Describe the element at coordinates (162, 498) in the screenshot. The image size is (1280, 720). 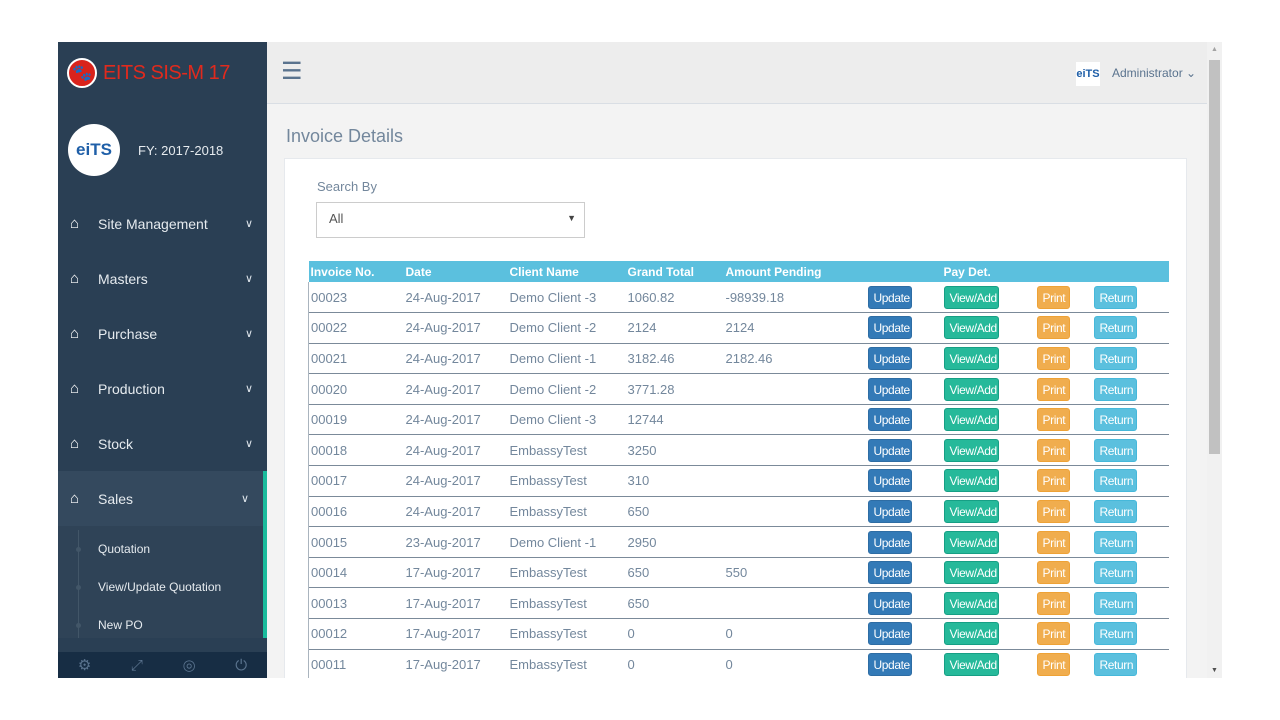
I see `sidebar-item-sales: ⌂ Sales ∨` at that location.